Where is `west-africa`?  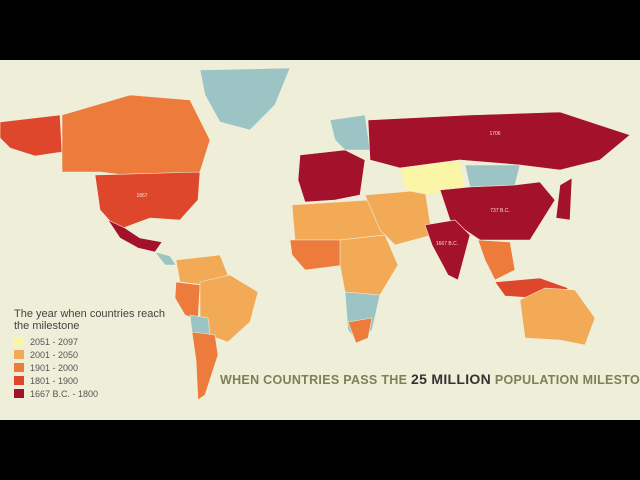
west-africa is located at coordinates (317, 255).